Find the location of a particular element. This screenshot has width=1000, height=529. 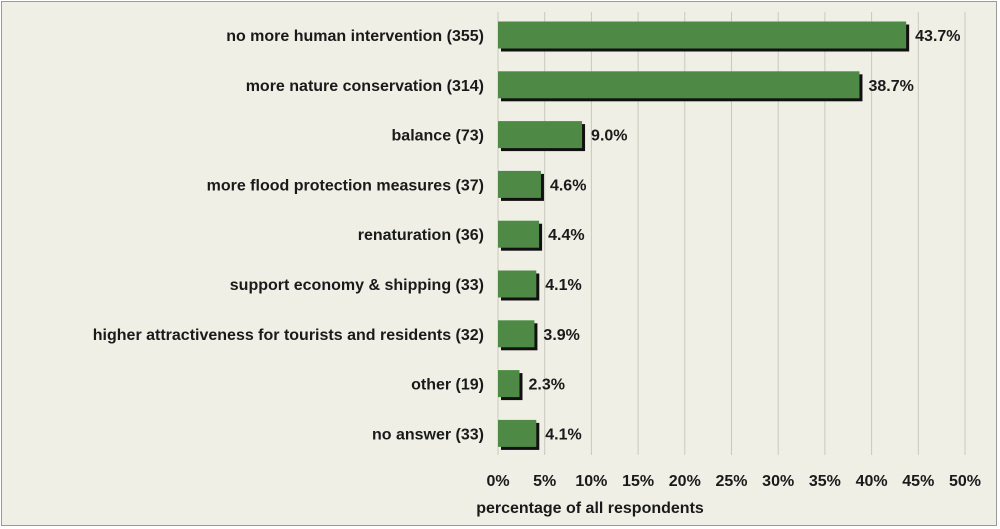

x-tick-labels: 0% 5% 10% 15% 20% 25% 30% 35% 40% 45% 50% is located at coordinates (733, 481).